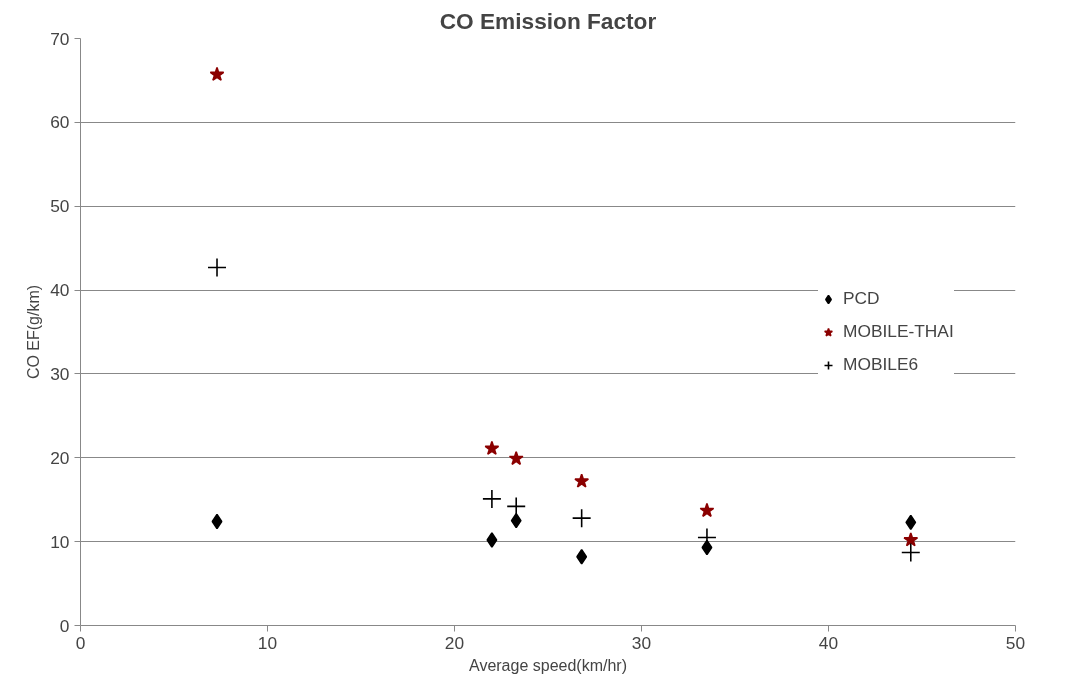 Image resolution: width=1091 pixels, height=682 pixels. What do you see at coordinates (881, 364) in the screenshot?
I see `legend-label: MOBILE6` at bounding box center [881, 364].